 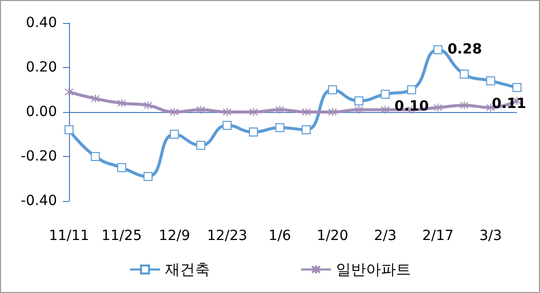 I want to click on data-label: 0.28, so click(x=464, y=50).